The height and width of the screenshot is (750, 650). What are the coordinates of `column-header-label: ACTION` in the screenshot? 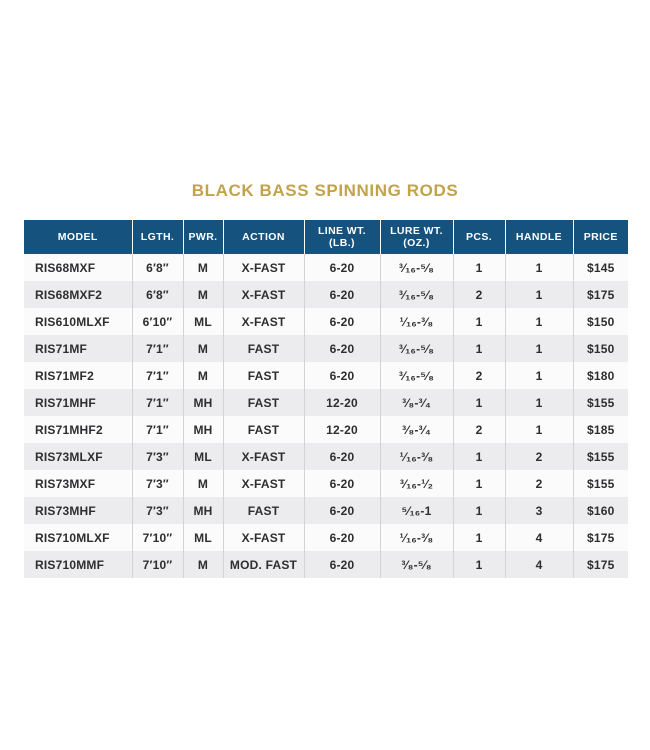 It's located at (263, 237).